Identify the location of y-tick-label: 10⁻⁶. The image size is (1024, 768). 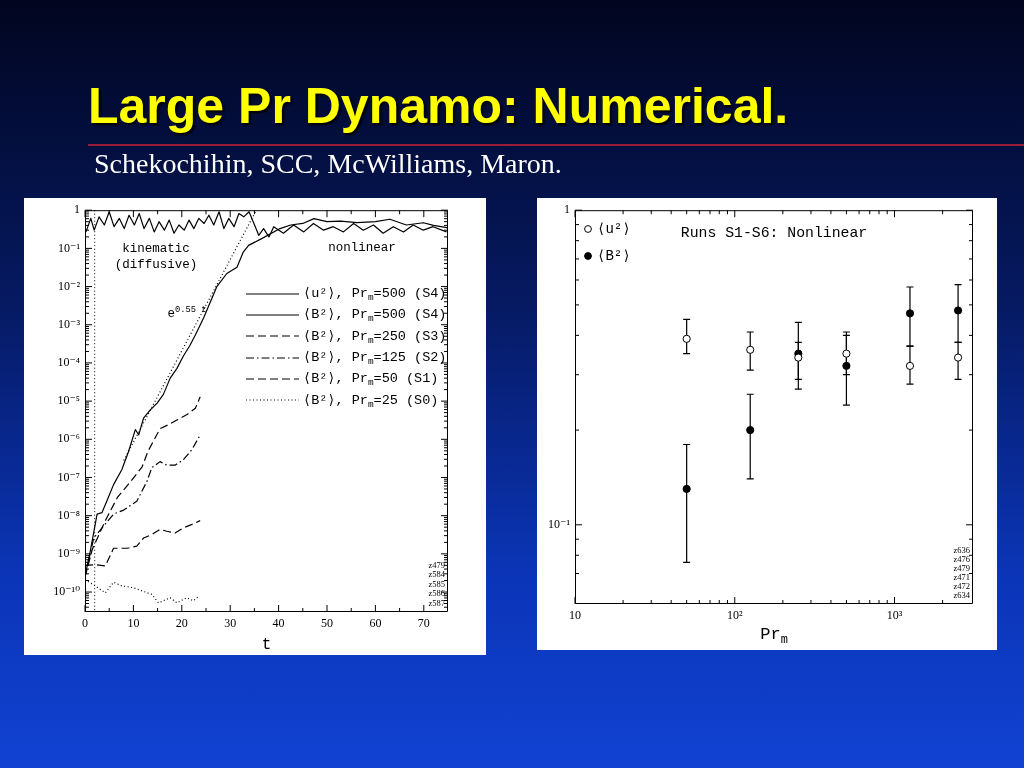
(68, 438).